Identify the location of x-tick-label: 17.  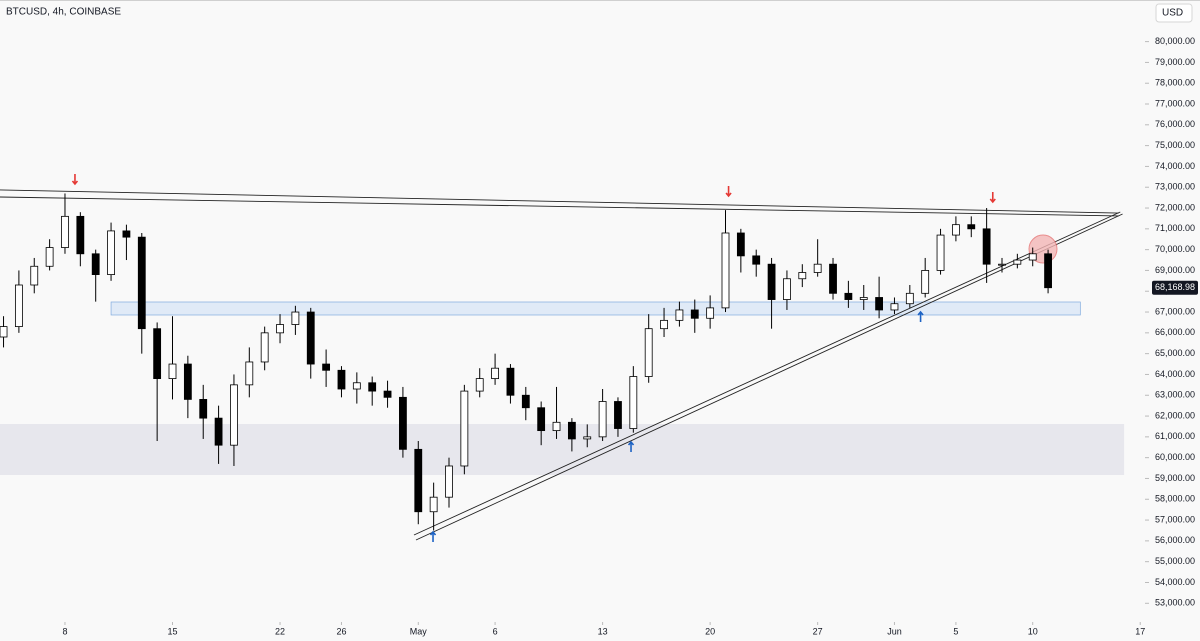
(1140, 631).